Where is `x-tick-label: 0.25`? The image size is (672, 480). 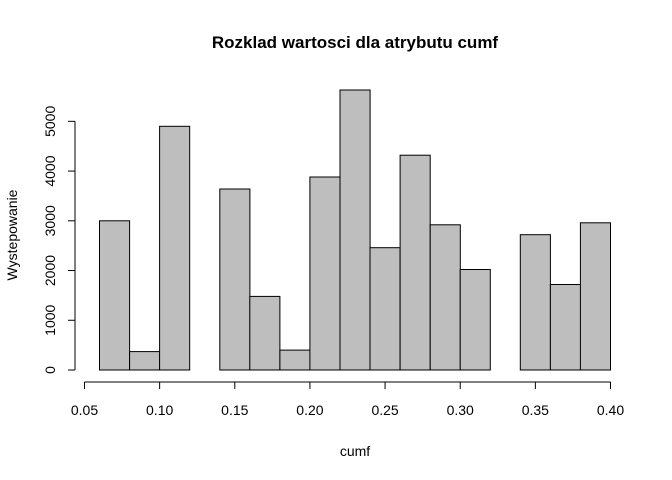
x-tick-label: 0.25 is located at coordinates (384, 410).